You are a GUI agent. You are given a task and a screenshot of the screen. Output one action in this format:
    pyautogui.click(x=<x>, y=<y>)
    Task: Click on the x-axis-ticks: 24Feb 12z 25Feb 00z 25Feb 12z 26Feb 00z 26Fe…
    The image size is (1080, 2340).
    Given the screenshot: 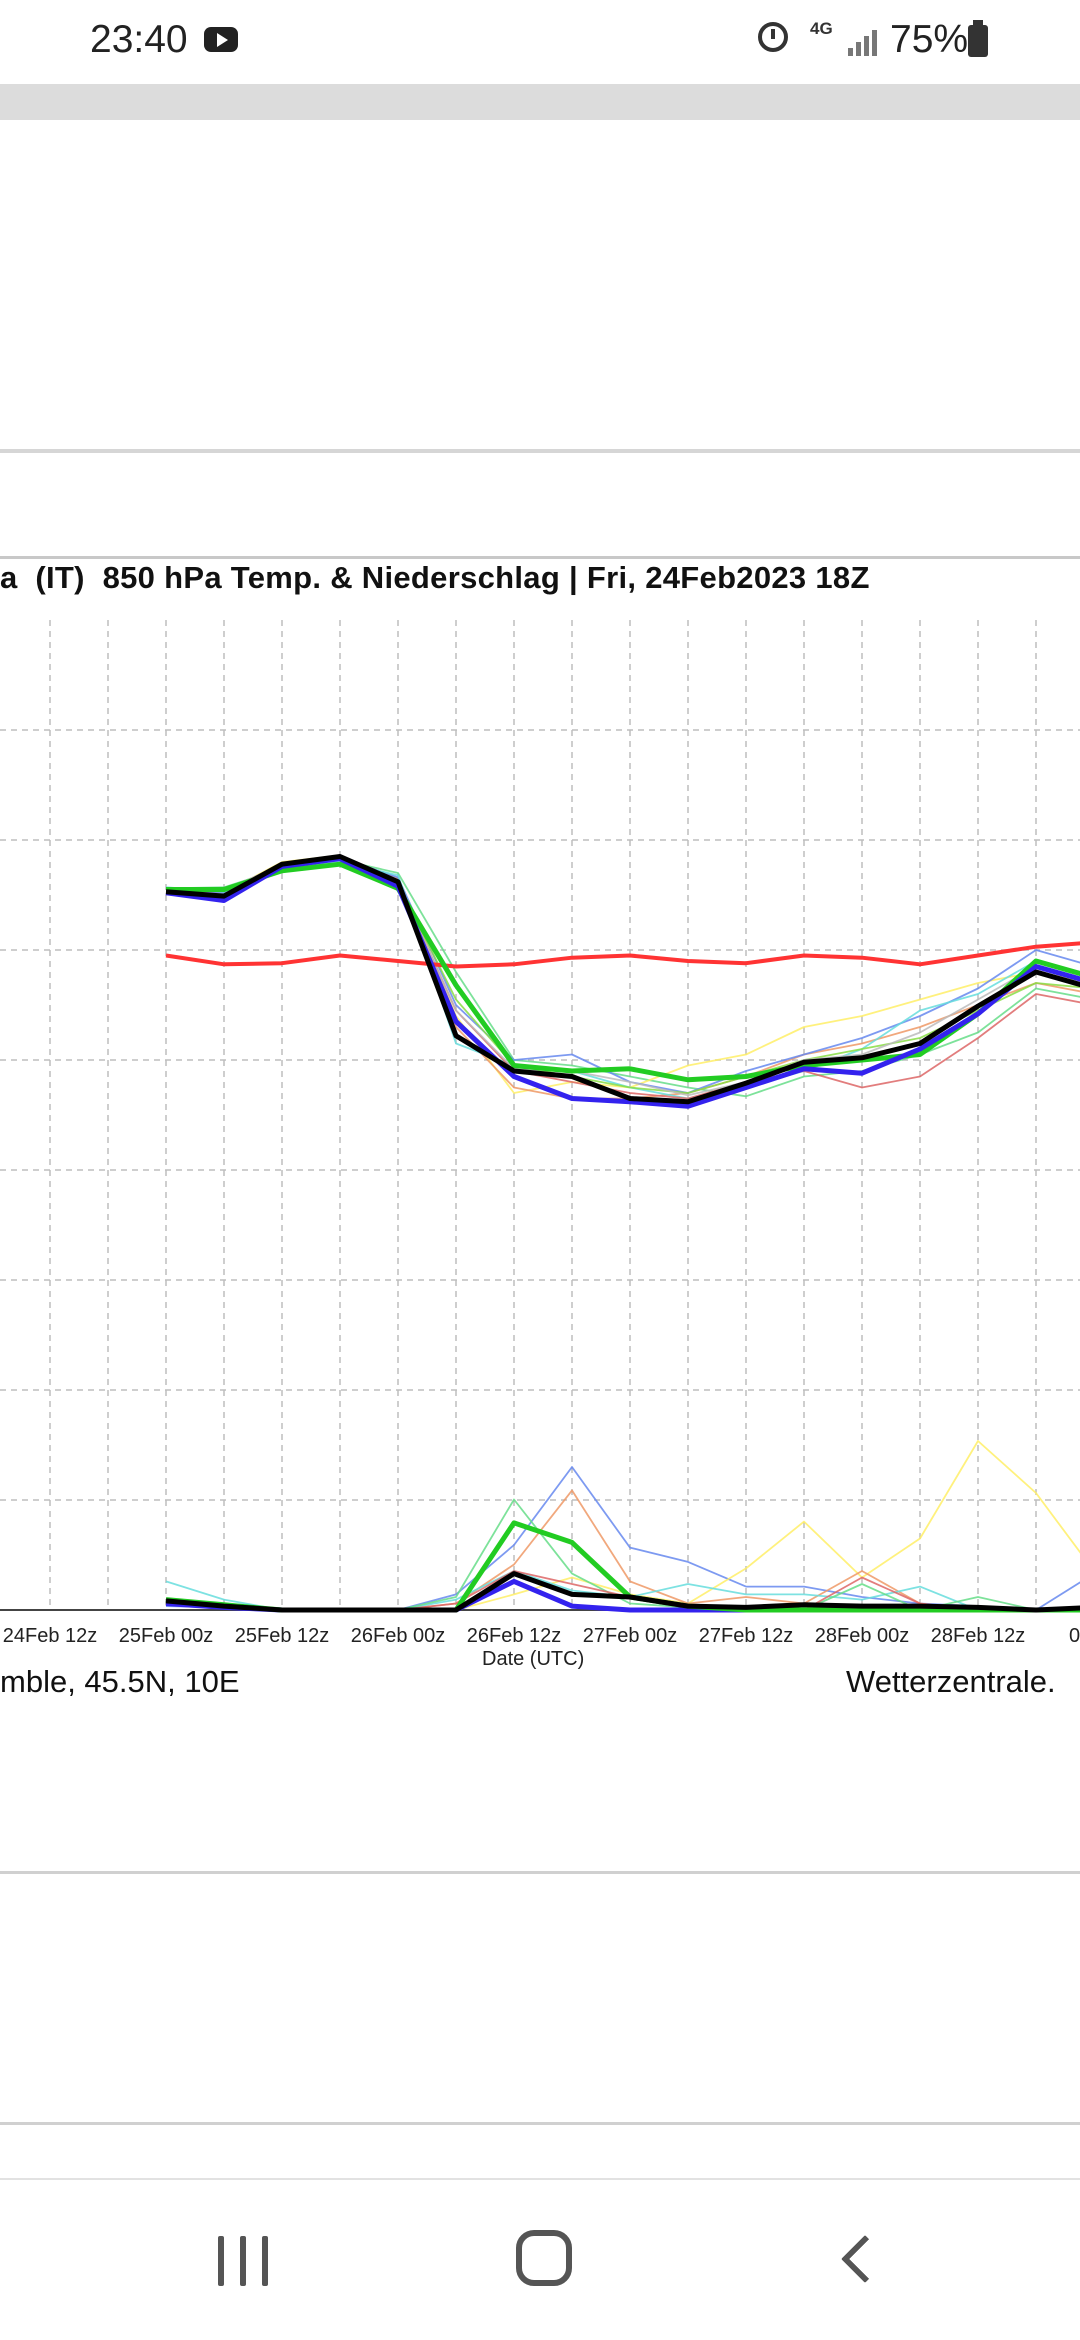 What is the action you would take?
    pyautogui.click(x=541, y=1636)
    